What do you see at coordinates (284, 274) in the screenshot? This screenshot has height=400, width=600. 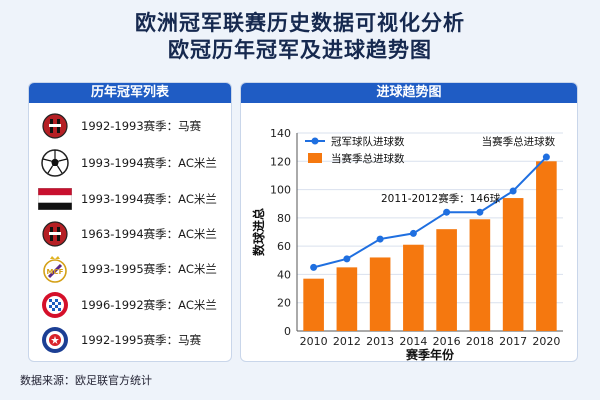 I see `y-tick-label: 40` at bounding box center [284, 274].